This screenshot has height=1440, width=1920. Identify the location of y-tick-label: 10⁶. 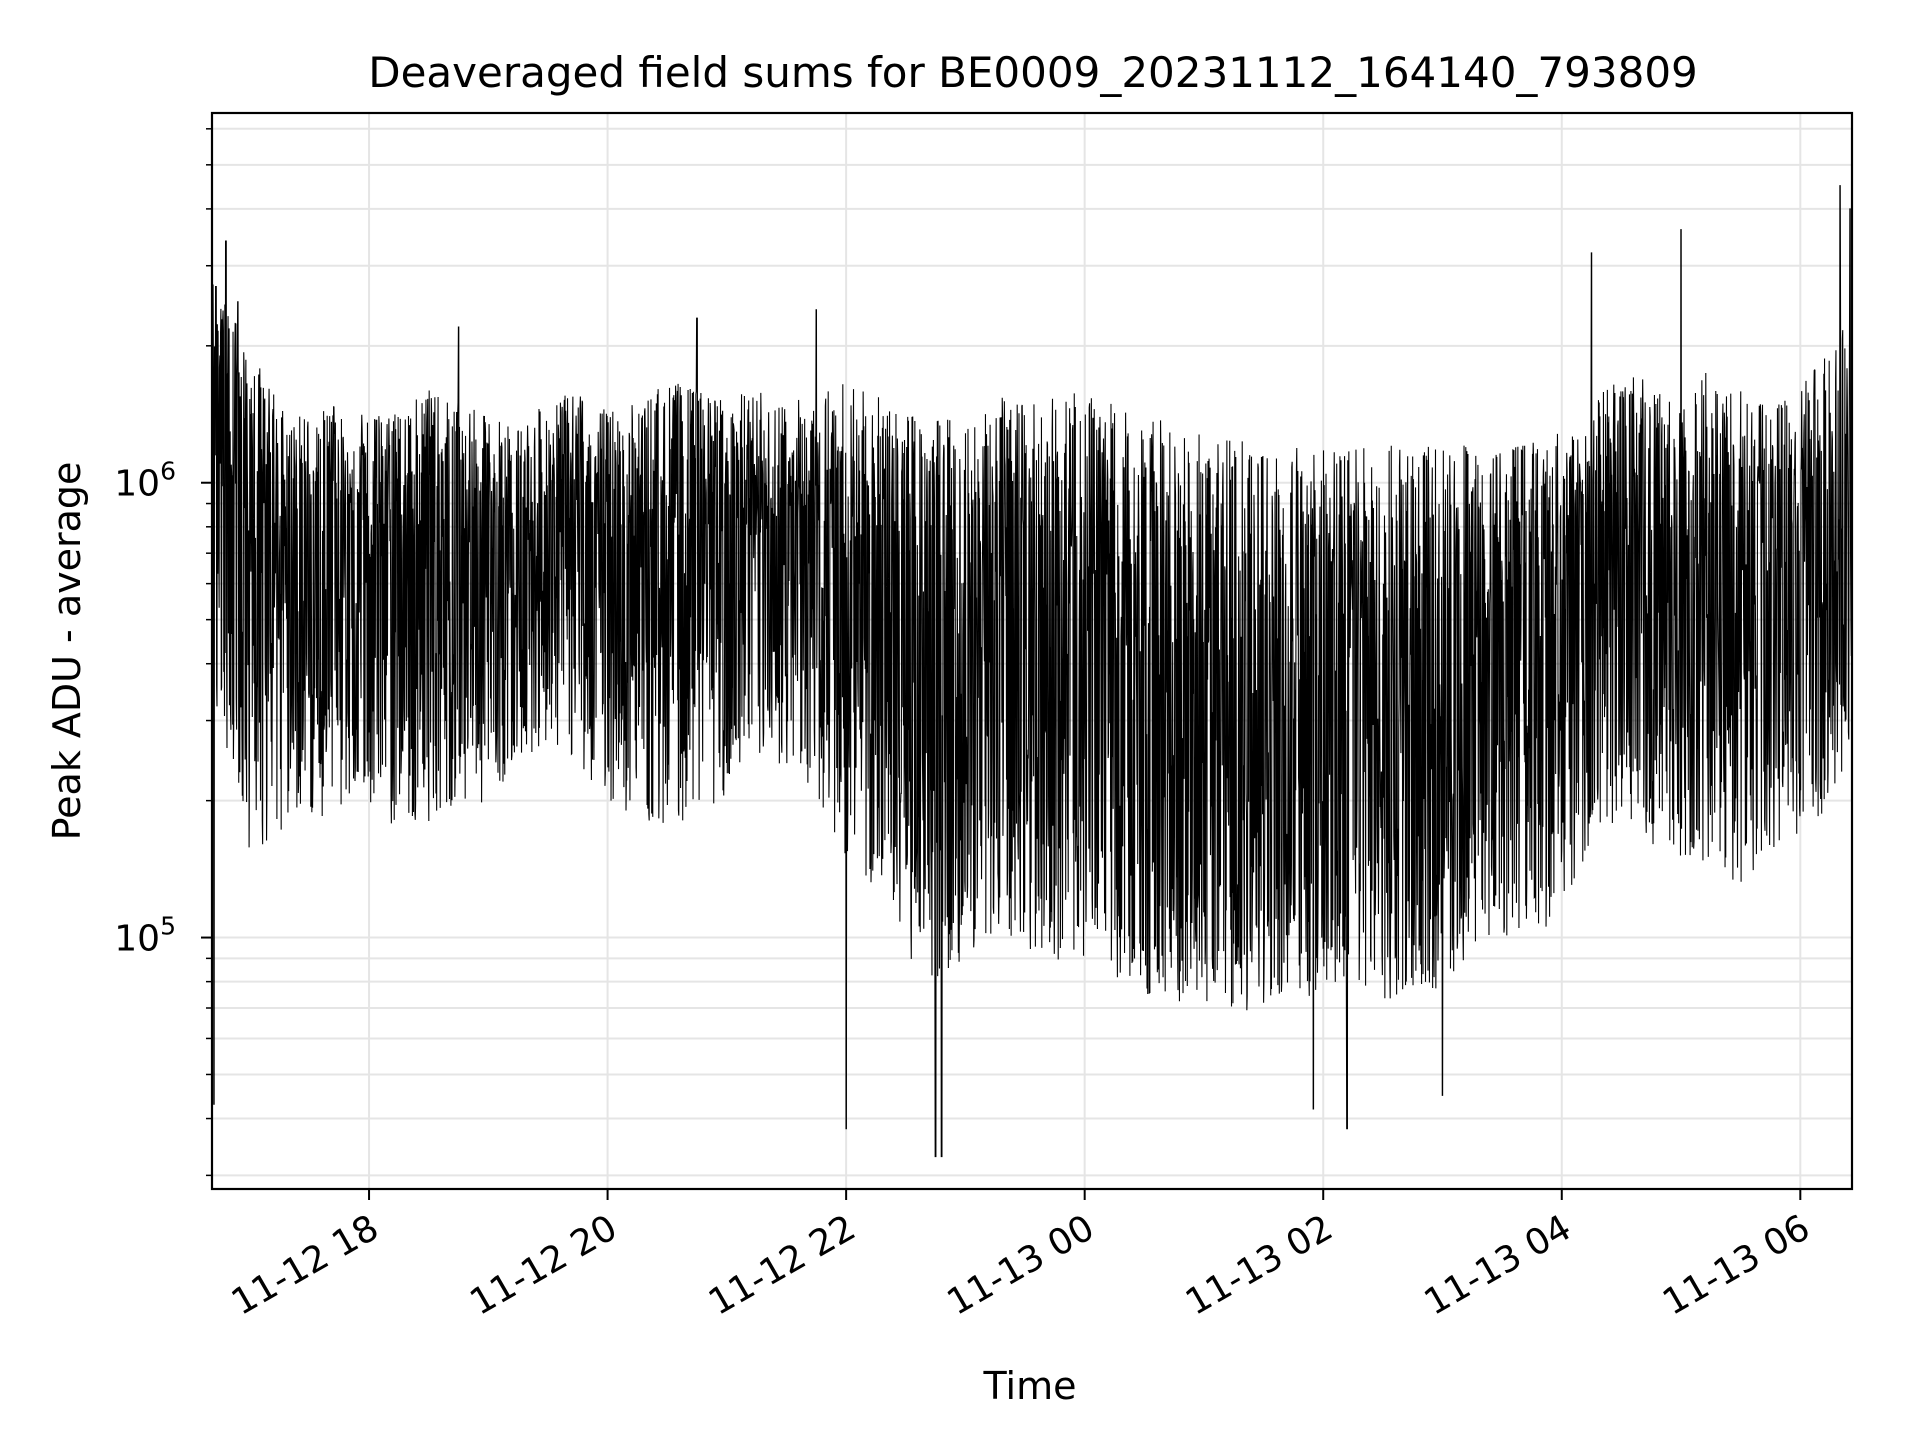
(145, 481).